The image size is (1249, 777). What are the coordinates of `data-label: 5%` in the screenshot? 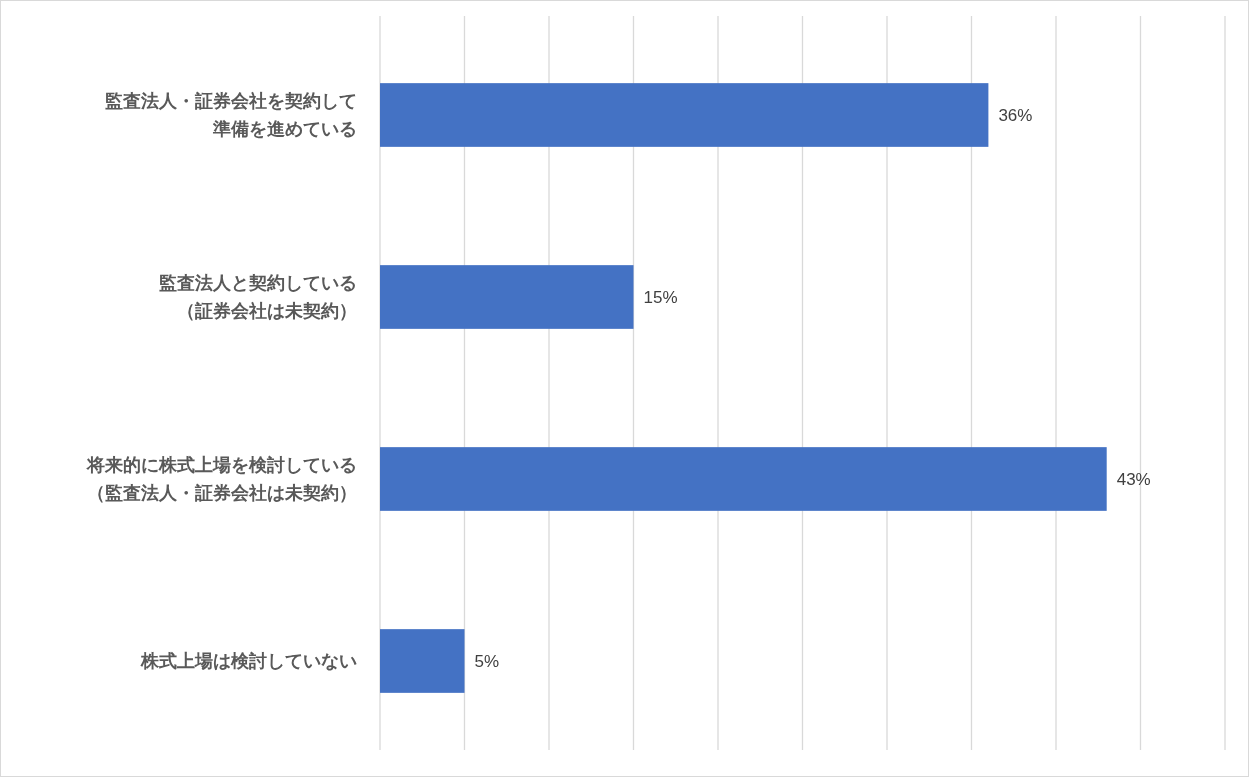 It's located at (487, 661).